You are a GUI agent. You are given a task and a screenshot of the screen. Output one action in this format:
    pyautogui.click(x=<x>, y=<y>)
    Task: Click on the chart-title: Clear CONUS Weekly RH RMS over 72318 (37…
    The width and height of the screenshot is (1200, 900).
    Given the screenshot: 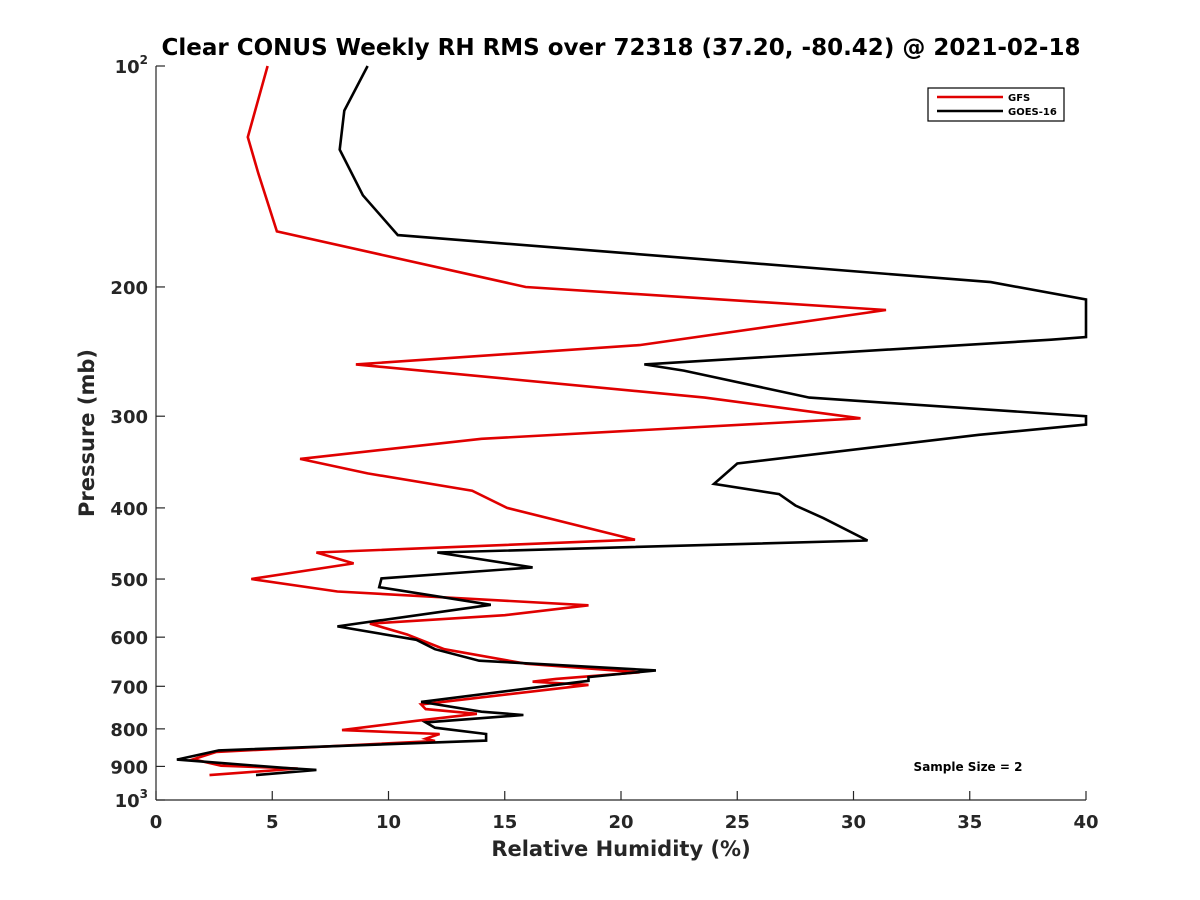 What is the action you would take?
    pyautogui.click(x=621, y=48)
    